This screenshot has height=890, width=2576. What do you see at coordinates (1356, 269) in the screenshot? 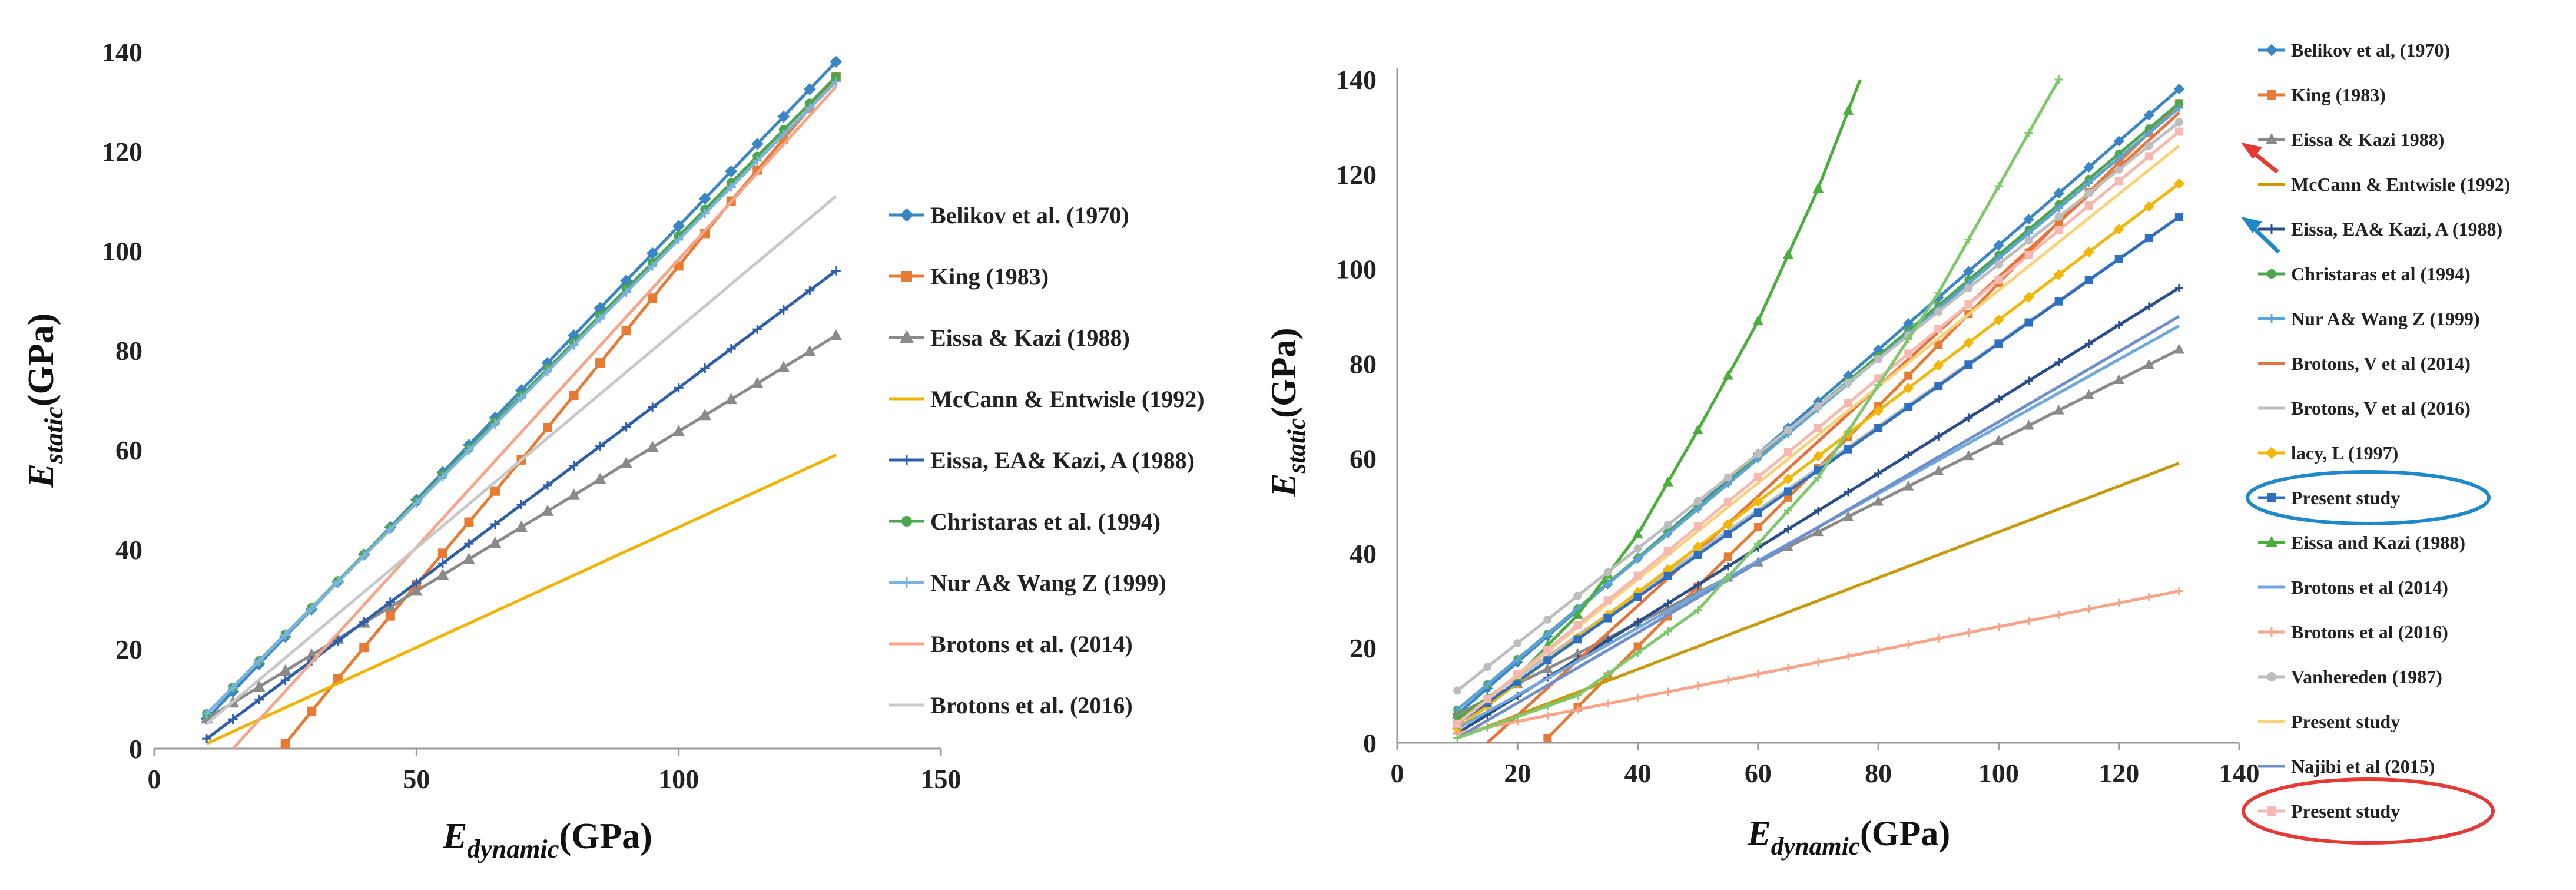
I see `y-tick-label: 100` at bounding box center [1356, 269].